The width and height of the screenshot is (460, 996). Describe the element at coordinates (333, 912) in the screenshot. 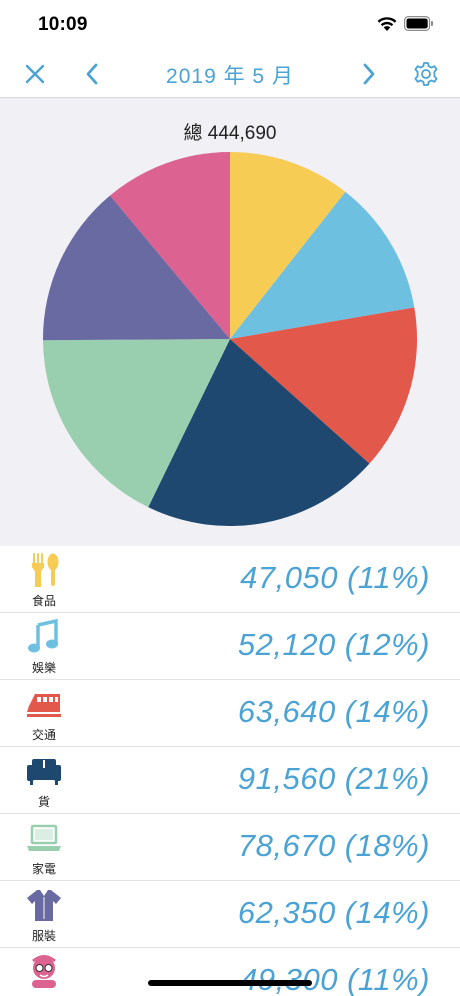

I see `category-amount: 62,350 (14%)` at that location.